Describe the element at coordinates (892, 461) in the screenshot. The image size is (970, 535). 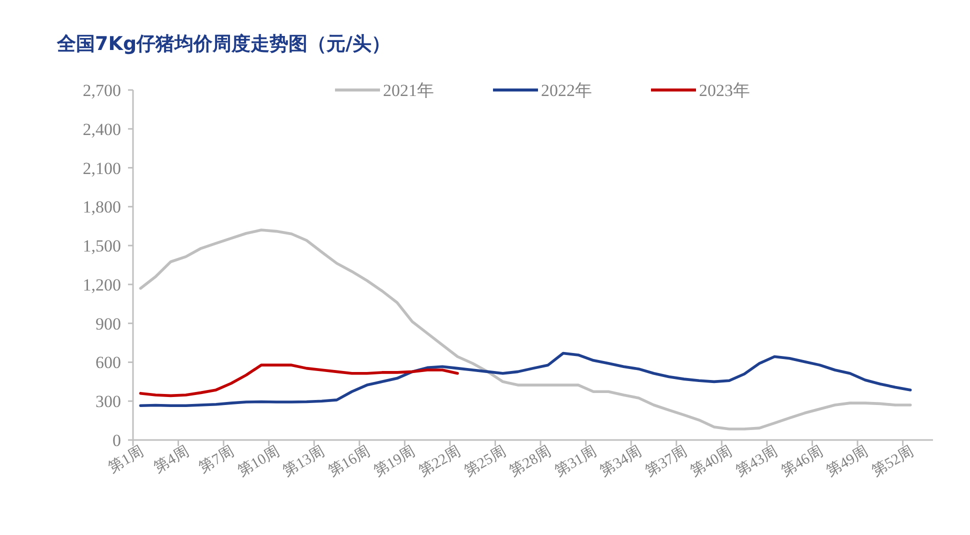
I see `x-tick-label: 第52周` at that location.